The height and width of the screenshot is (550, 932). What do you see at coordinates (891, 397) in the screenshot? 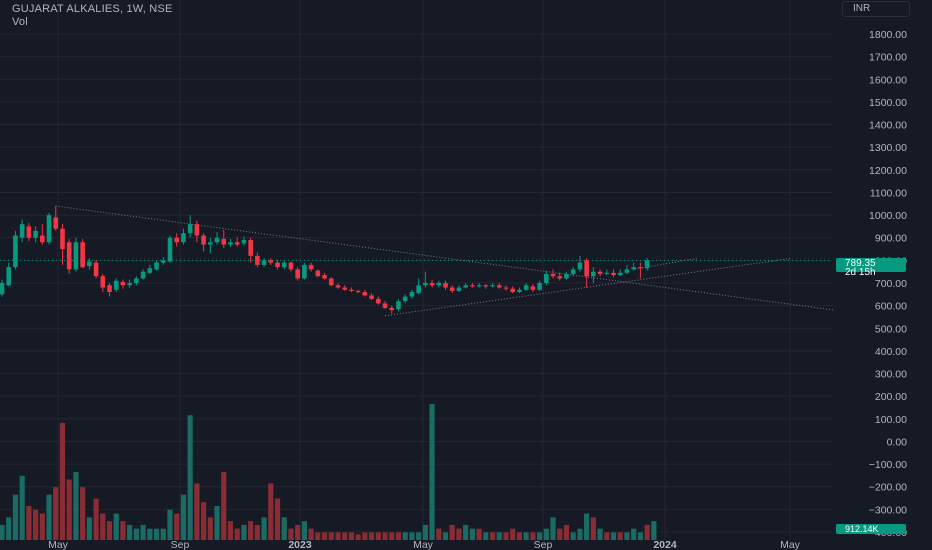
I see `price-tick-label: 200.00` at bounding box center [891, 397].